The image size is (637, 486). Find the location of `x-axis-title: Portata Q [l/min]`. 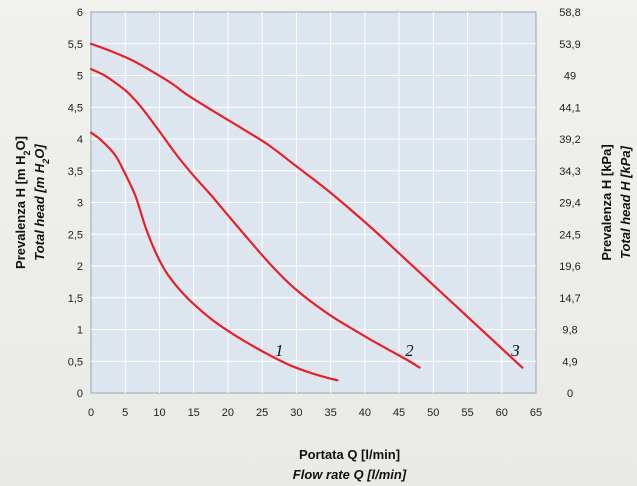

x-axis-title: Portata Q [l/min] is located at coordinates (349, 454).